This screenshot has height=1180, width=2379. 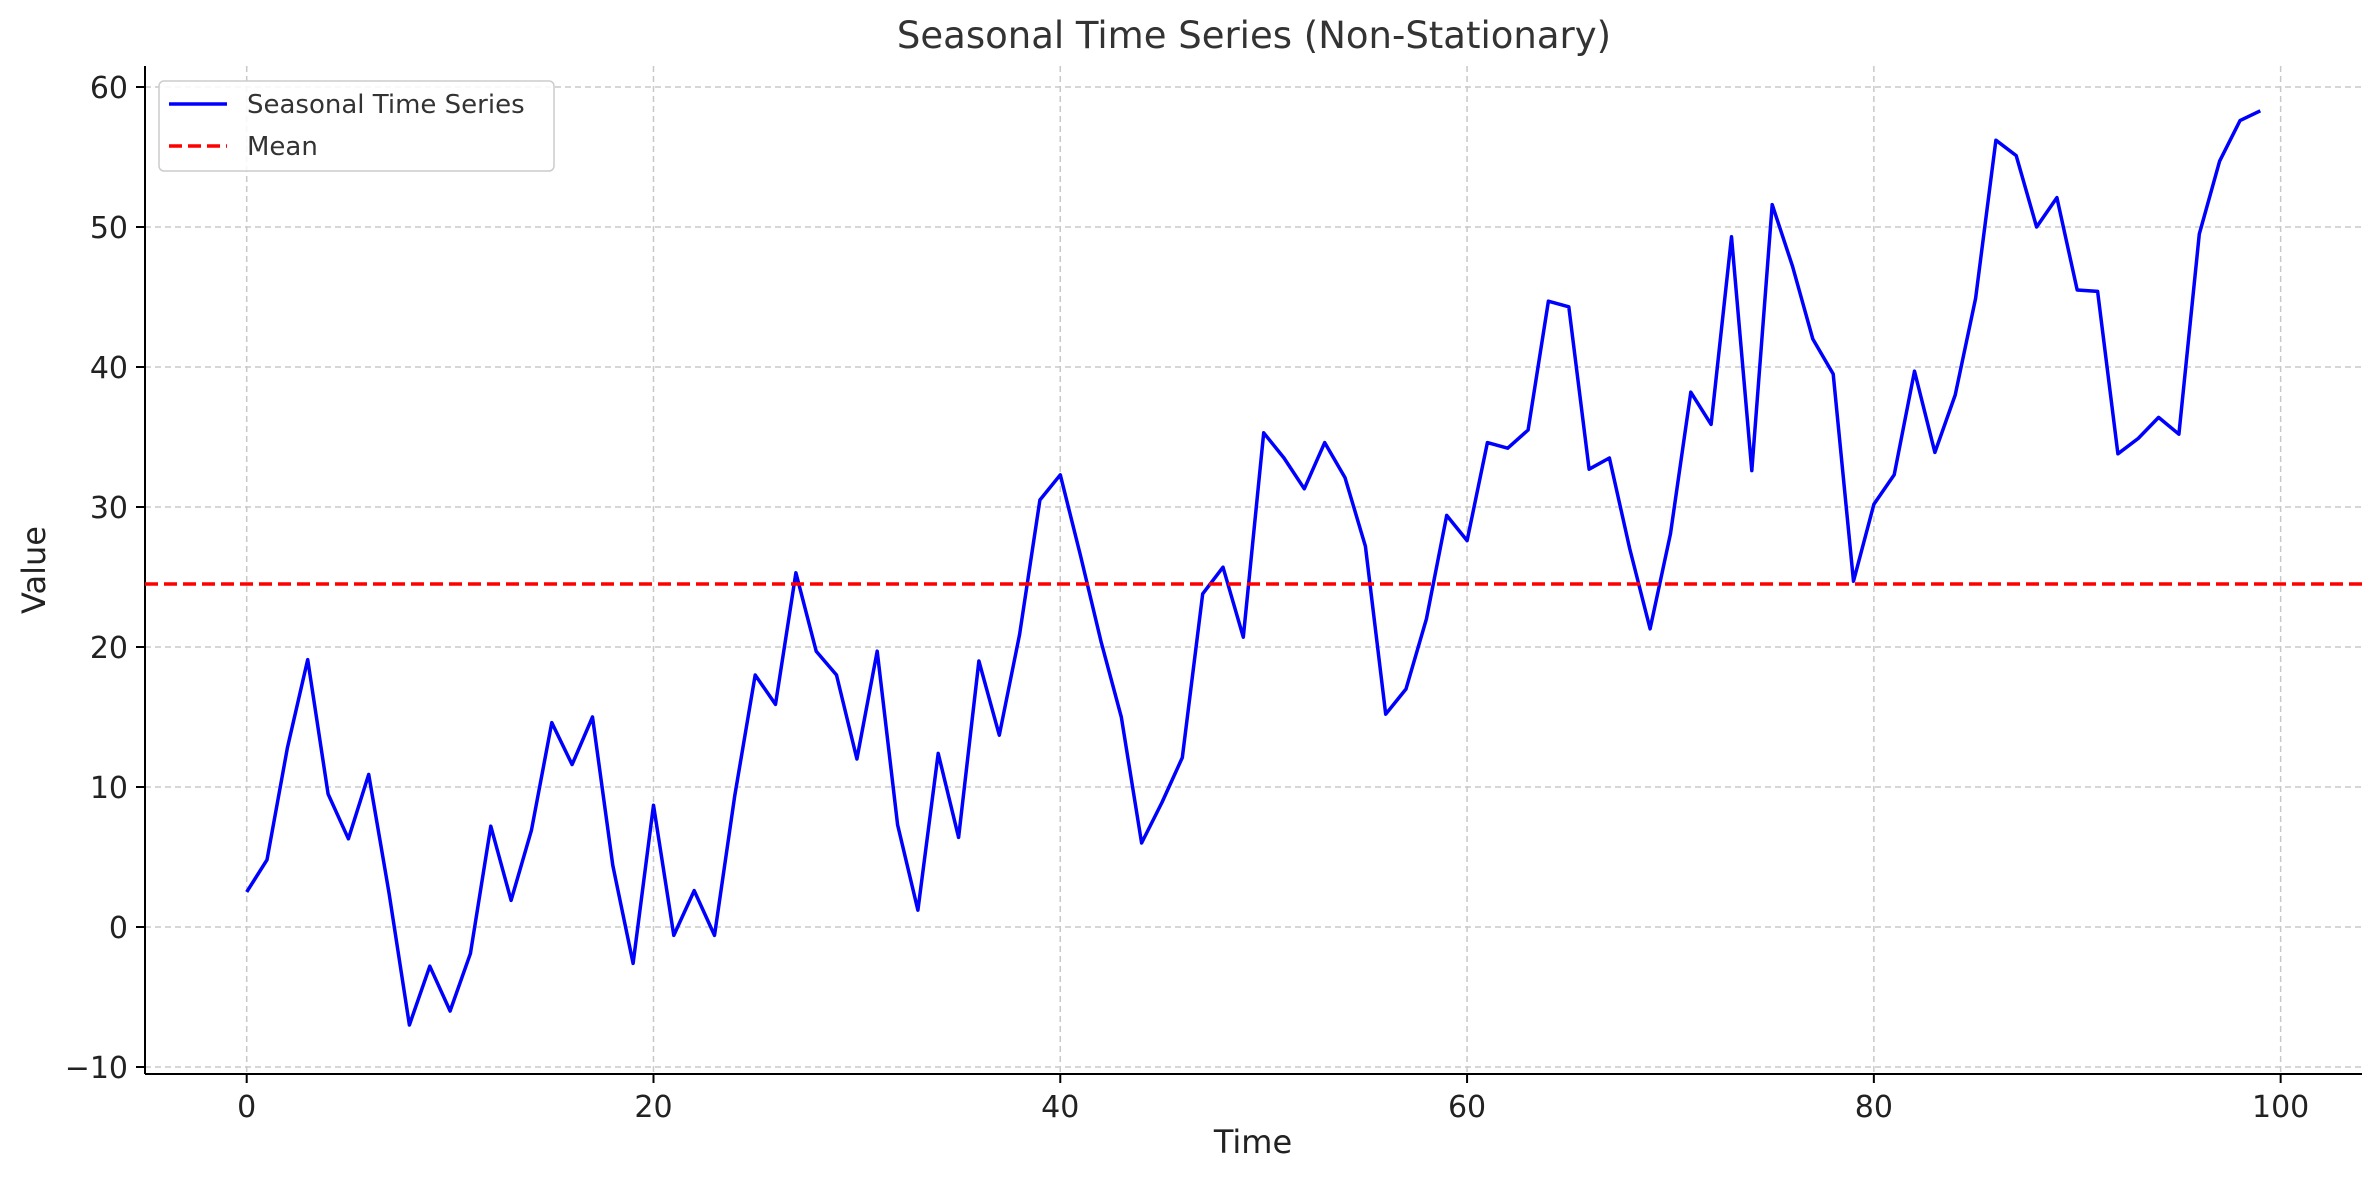 I want to click on x-tick-label: 80, so click(x=1874, y=1107).